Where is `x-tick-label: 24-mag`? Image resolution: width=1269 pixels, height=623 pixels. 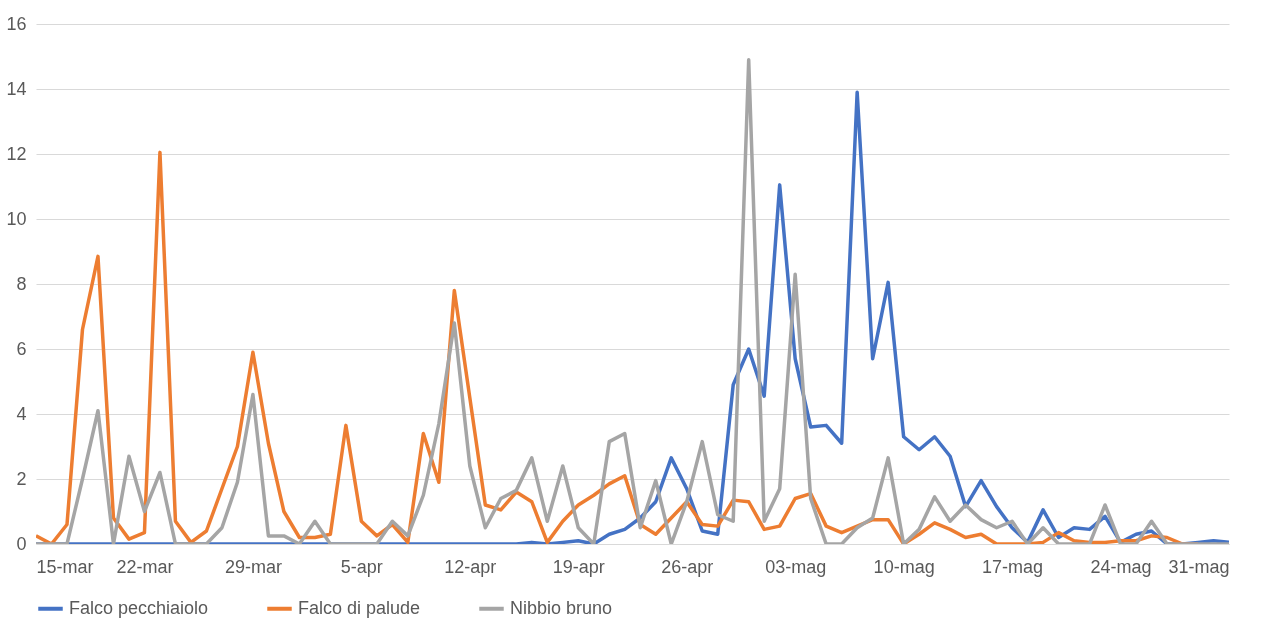
x-tick-label: 24-mag is located at coordinates (1121, 566).